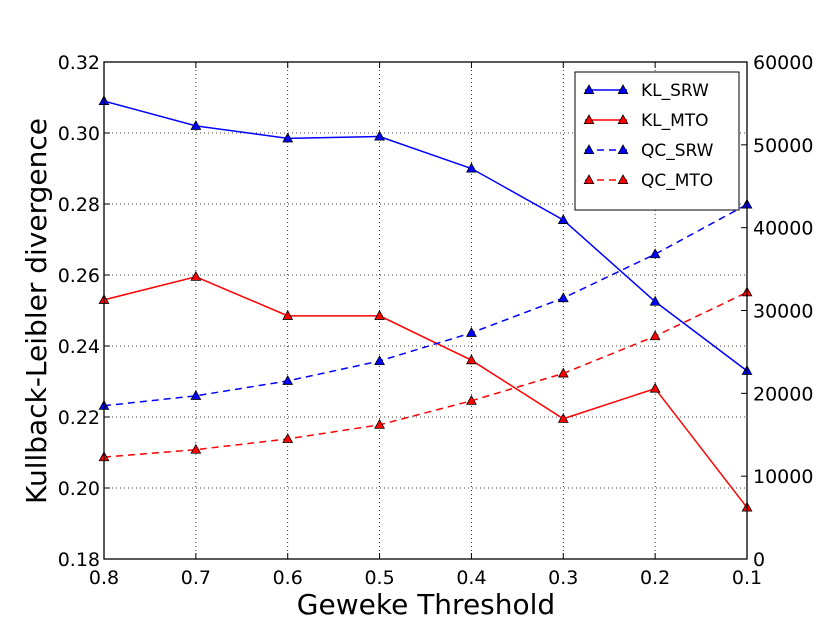 This screenshot has height=623, width=830. I want to click on legend-item: KL_MTO, so click(646, 121).